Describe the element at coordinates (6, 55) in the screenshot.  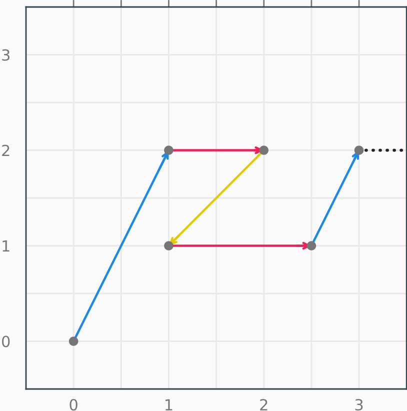
I see `y-tick-label: 3` at that location.